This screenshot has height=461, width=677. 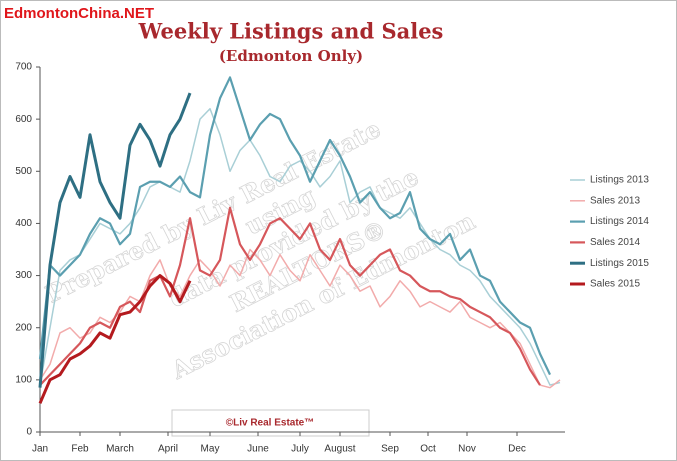 What do you see at coordinates (291, 56) in the screenshot?
I see `chart-subtitle: (Edmonton Only)` at bounding box center [291, 56].